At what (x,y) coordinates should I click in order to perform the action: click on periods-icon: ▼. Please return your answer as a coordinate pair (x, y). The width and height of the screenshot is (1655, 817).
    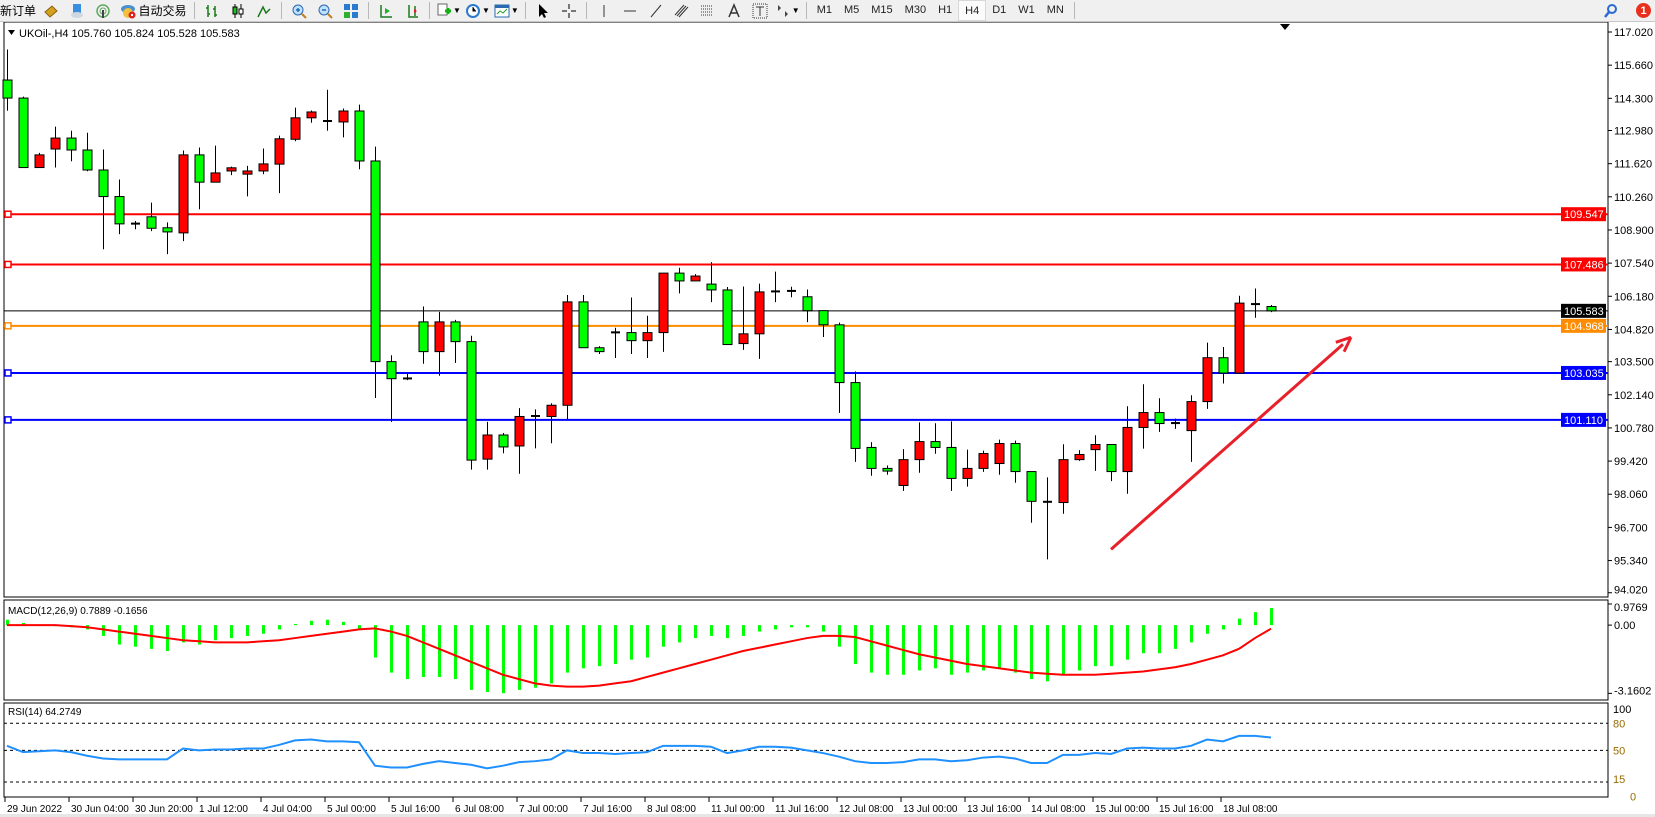
    Looking at the image, I should click on (477, 10).